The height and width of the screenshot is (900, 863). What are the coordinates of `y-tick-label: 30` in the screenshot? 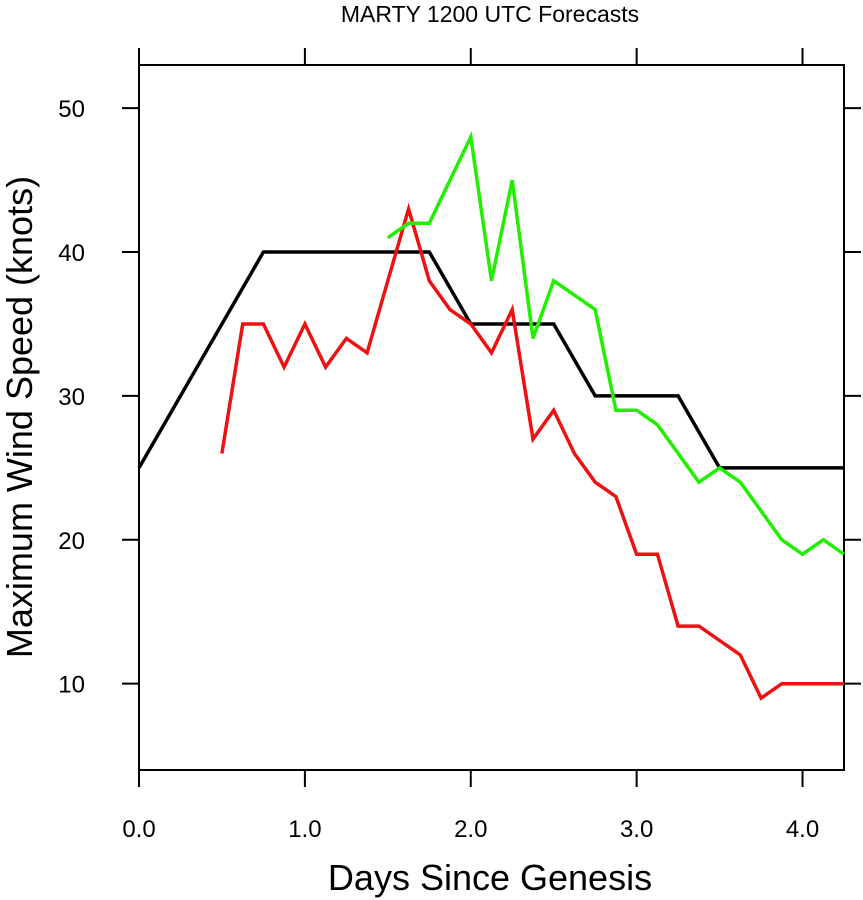 It's located at (71, 397).